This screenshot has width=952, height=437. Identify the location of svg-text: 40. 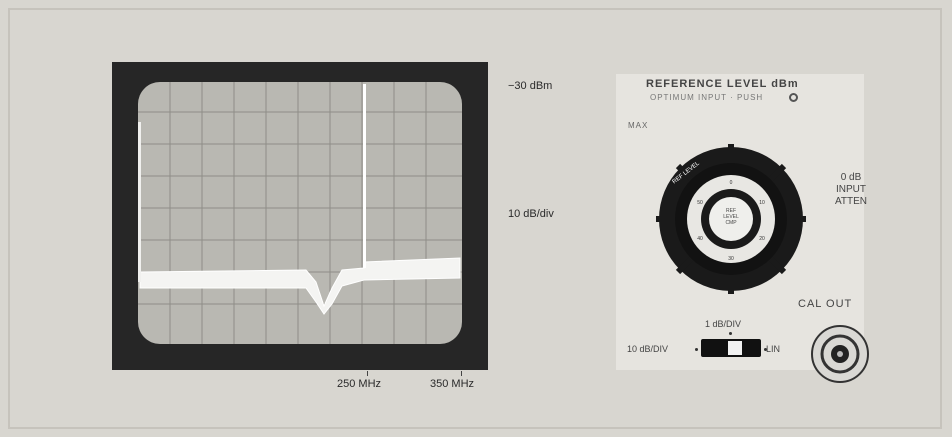
(700, 239).